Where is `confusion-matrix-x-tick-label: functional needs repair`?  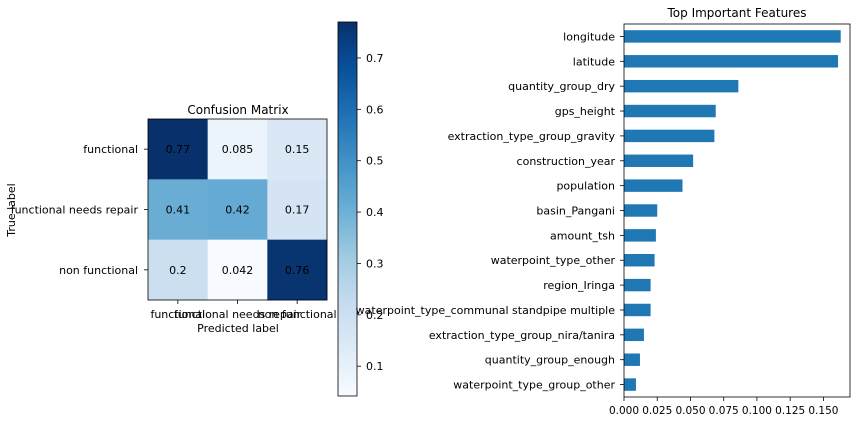
confusion-matrix-x-tick-label: functional needs repair is located at coordinates (238, 314).